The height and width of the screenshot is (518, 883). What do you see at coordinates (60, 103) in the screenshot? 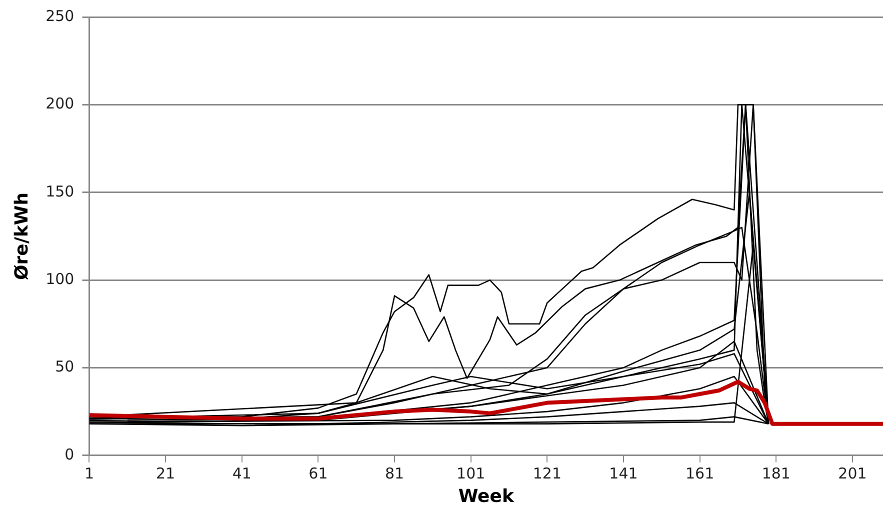
I see `y-tick-label: 200` at bounding box center [60, 103].